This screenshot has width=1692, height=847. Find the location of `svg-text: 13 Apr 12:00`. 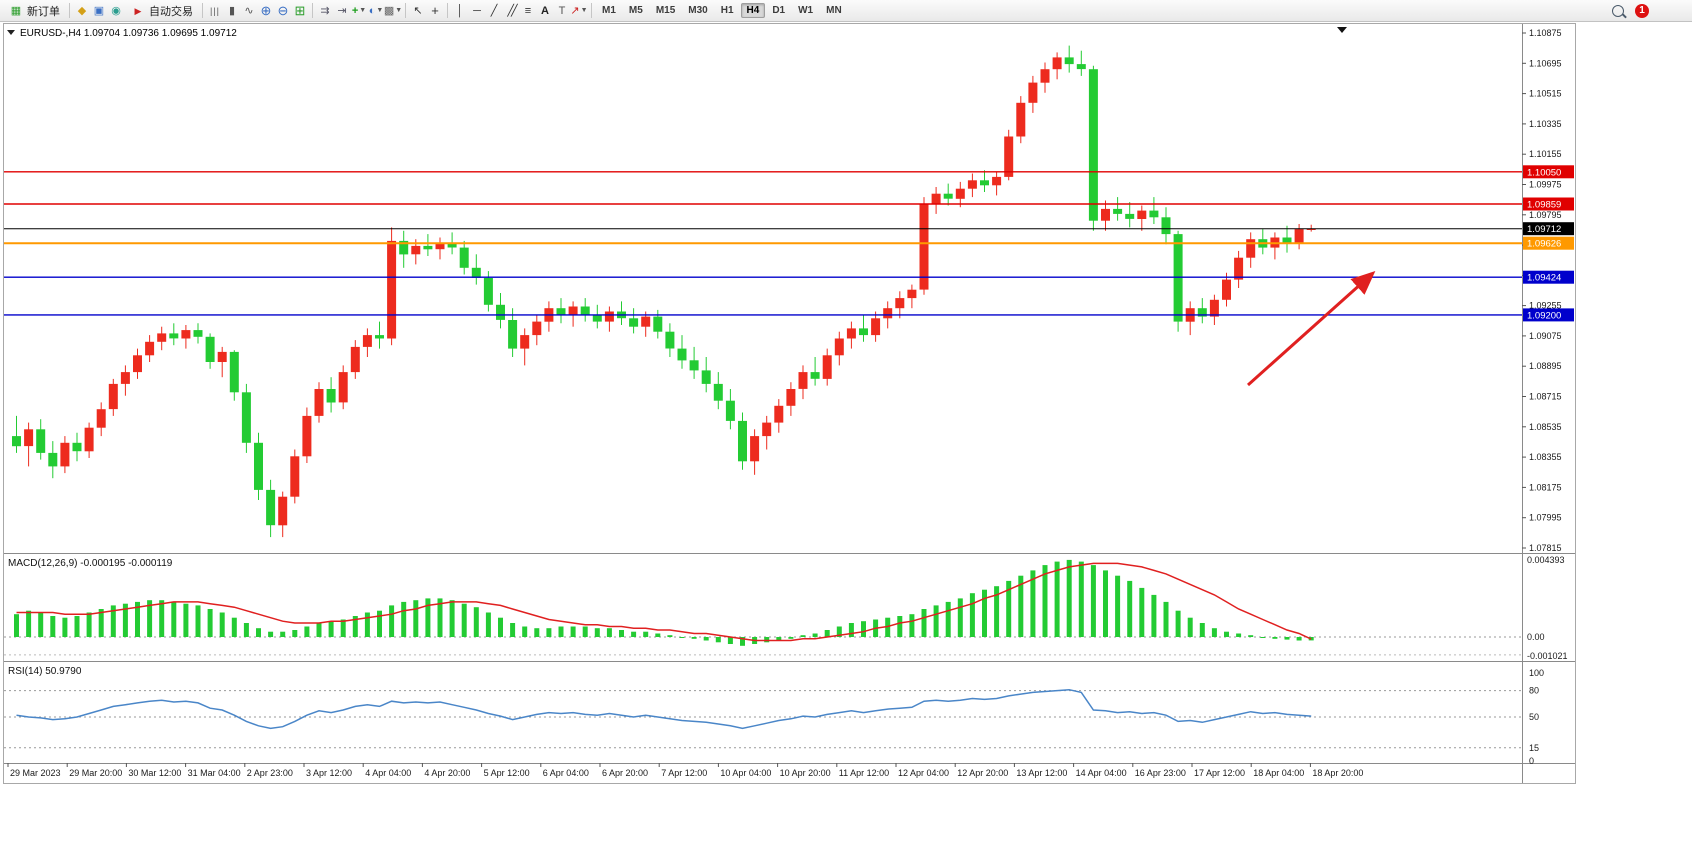

svg-text: 13 Apr 12:00 is located at coordinates (1041, 773).